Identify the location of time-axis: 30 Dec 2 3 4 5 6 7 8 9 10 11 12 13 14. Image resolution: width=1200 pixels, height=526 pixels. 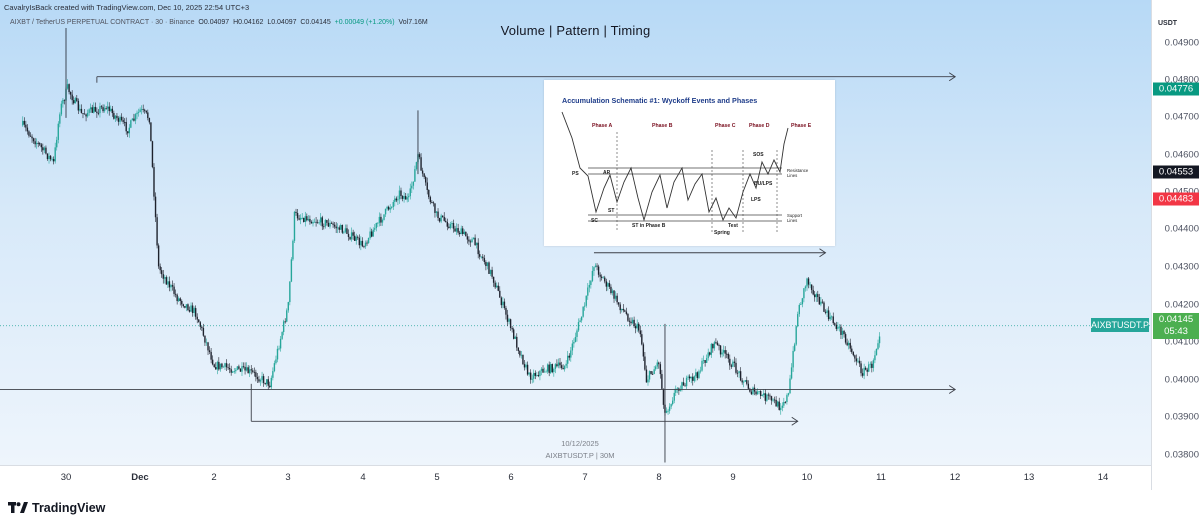
(575, 478).